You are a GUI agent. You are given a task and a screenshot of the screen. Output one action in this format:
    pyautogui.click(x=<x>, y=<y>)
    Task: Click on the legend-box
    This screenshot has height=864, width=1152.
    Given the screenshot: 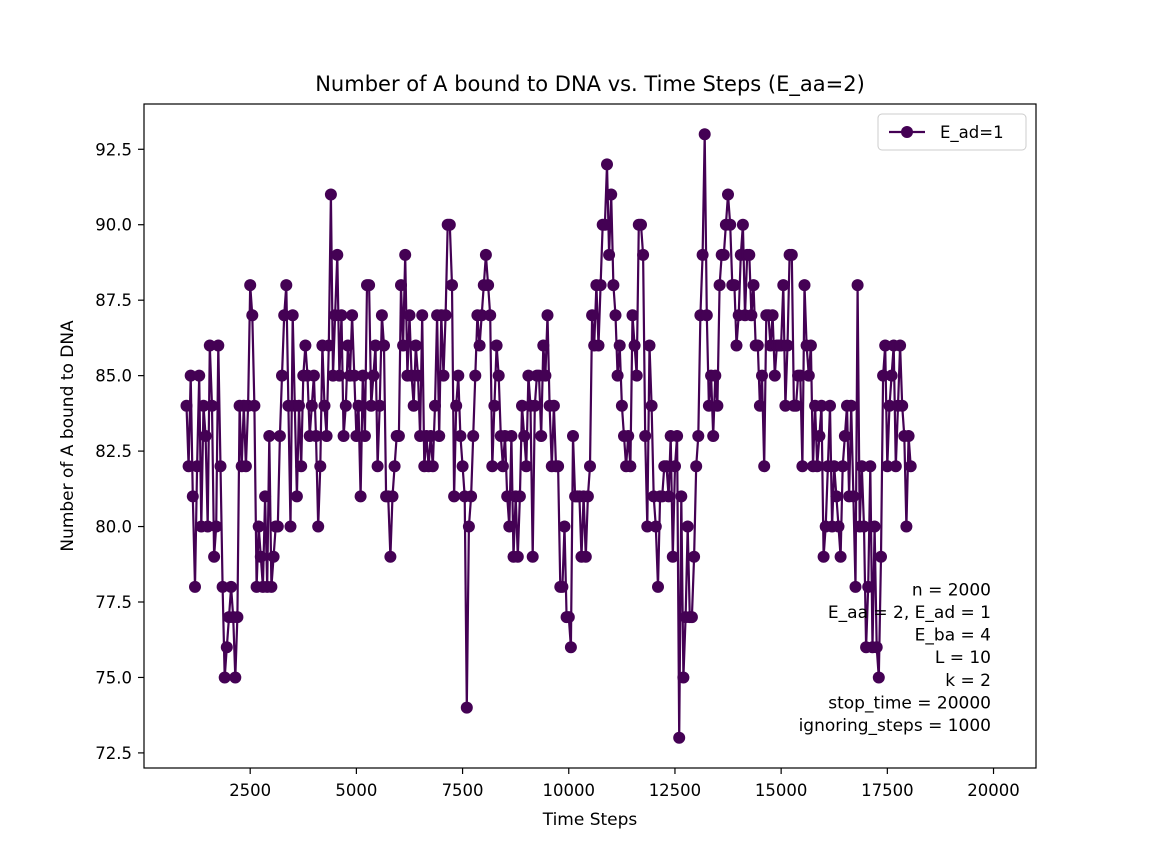 What is the action you would take?
    pyautogui.click(x=952, y=132)
    